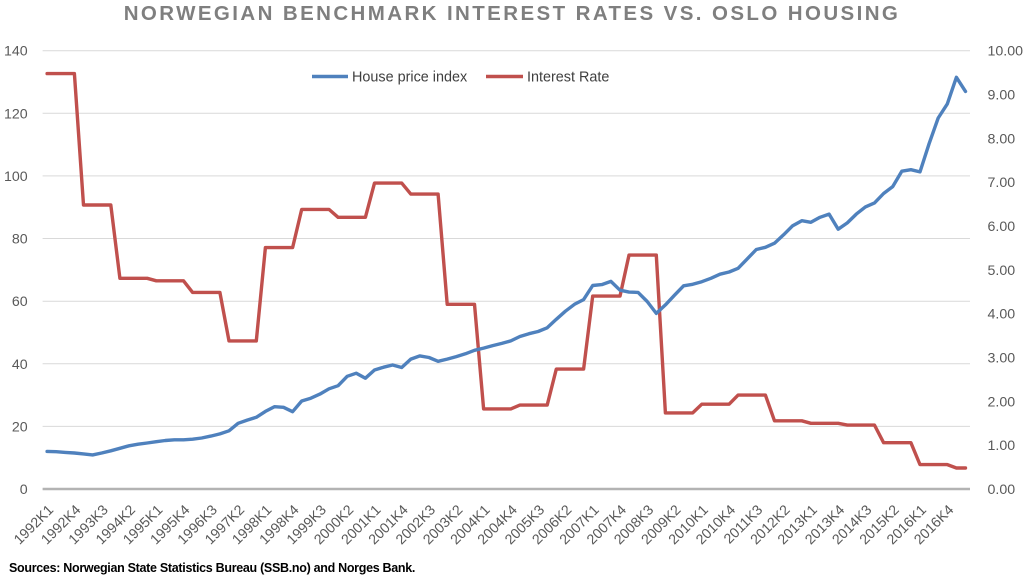 This screenshot has height=585, width=1024. Describe the element at coordinates (16, 177) in the screenshot. I see `svg-text: 100` at that location.